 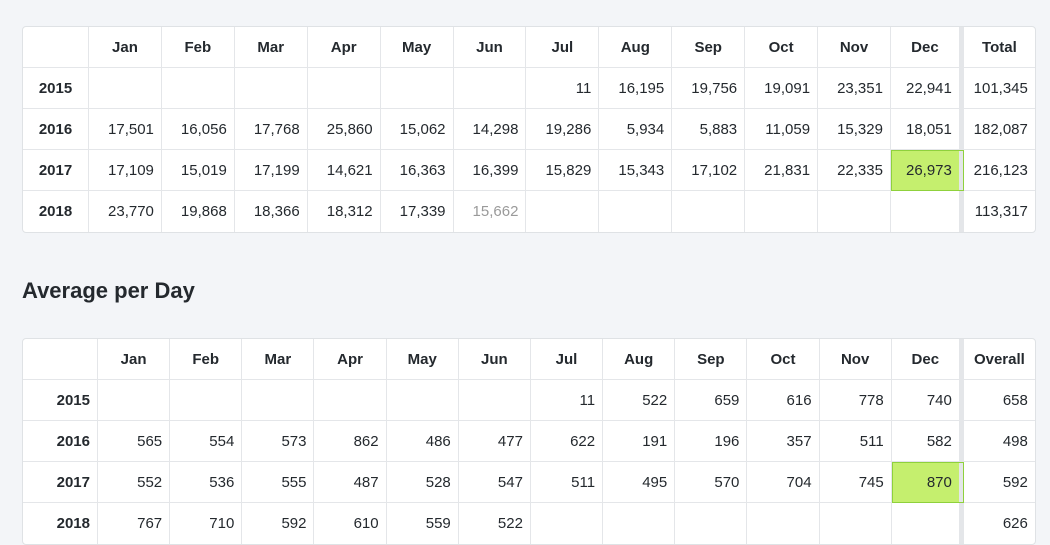 I want to click on value-cell: 554, so click(x=206, y=441).